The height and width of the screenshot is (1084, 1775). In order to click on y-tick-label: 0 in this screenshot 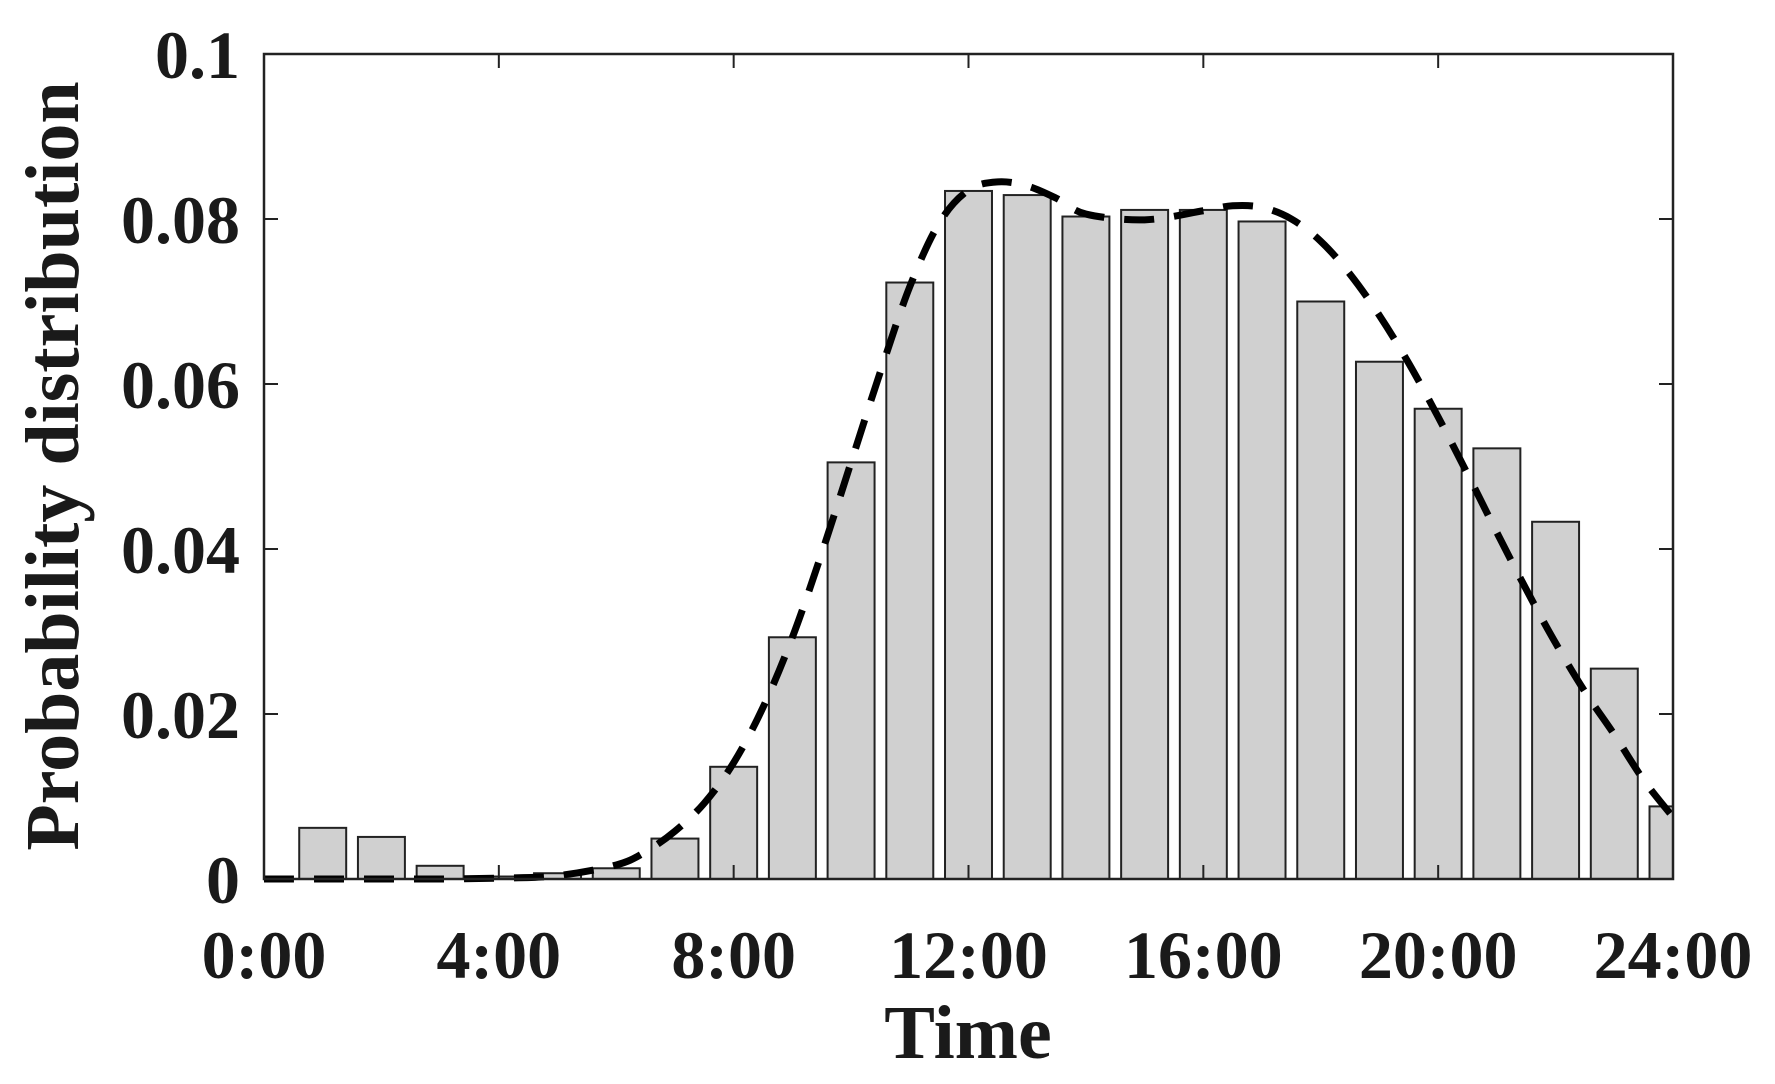, I will do `click(223, 880)`.